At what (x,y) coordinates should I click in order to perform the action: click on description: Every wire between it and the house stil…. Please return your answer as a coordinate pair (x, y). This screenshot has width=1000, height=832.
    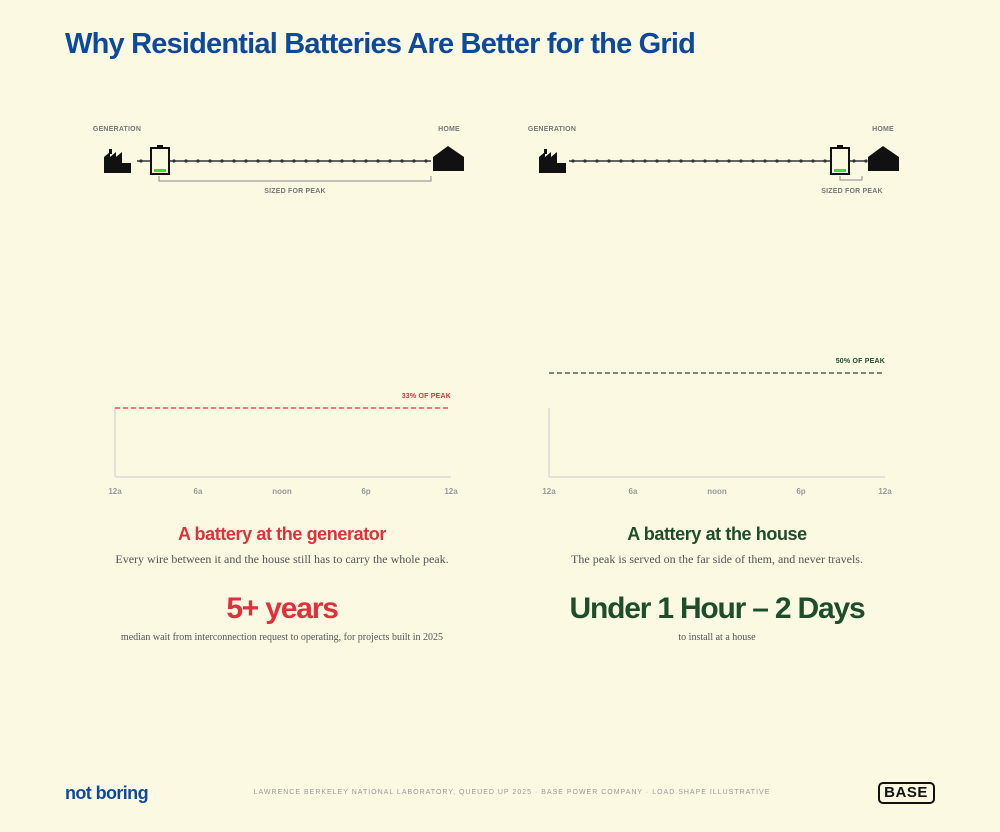
    Looking at the image, I should click on (282, 559).